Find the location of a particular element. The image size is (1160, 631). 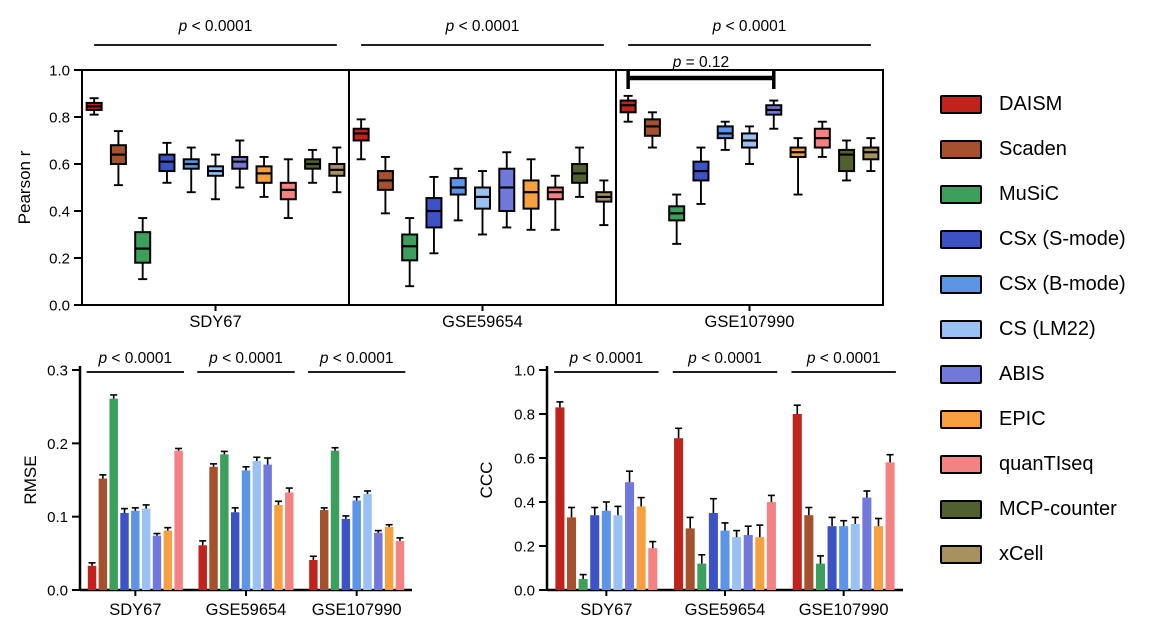

legend-item-MuSiC: MuSiC is located at coordinates (1033, 194).